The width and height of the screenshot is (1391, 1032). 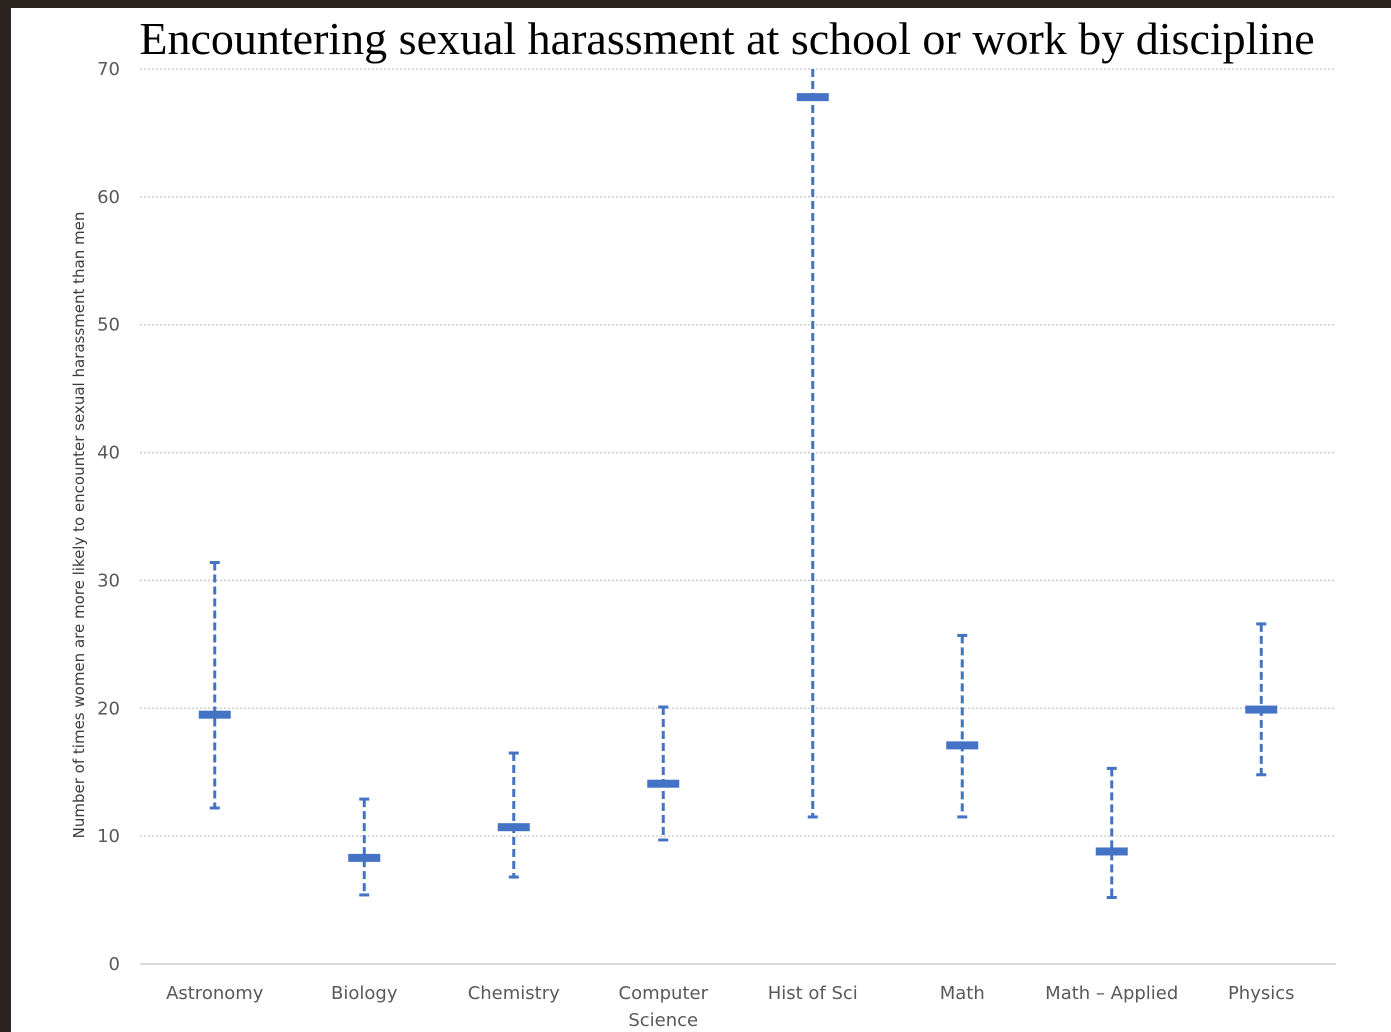 I want to click on y-tick-label: 70, so click(x=108, y=69).